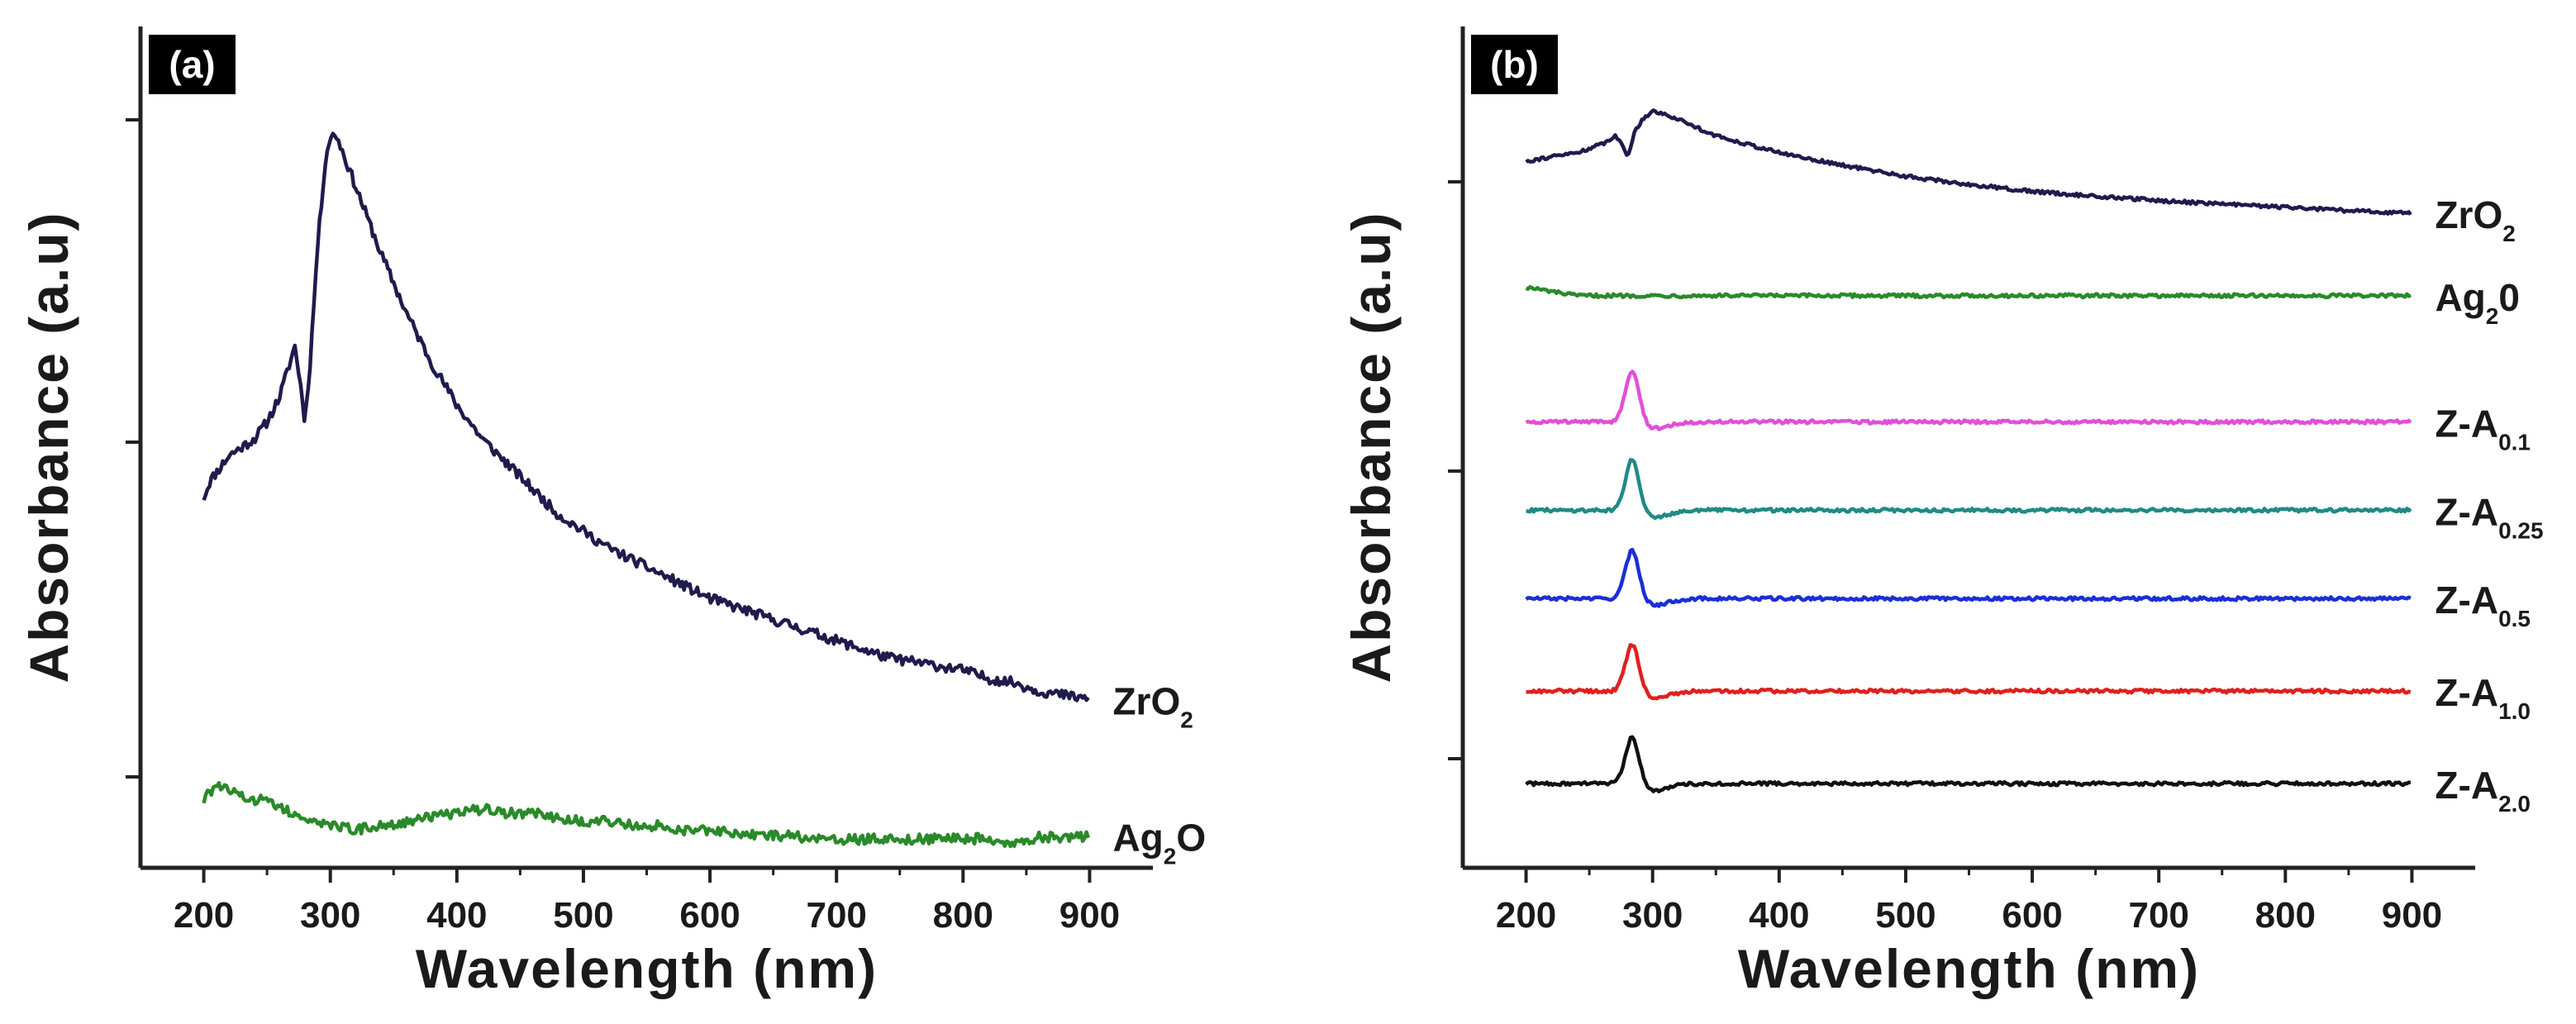  Describe the element at coordinates (2483, 605) in the screenshot. I see `series-label-4: Z-A0.5` at that location.